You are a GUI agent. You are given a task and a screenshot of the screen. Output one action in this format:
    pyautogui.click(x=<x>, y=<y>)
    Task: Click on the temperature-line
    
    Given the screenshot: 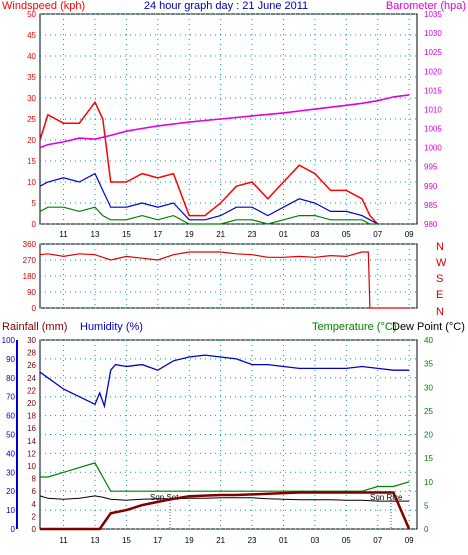 What is the action you would take?
    pyautogui.click(x=225, y=477)
    